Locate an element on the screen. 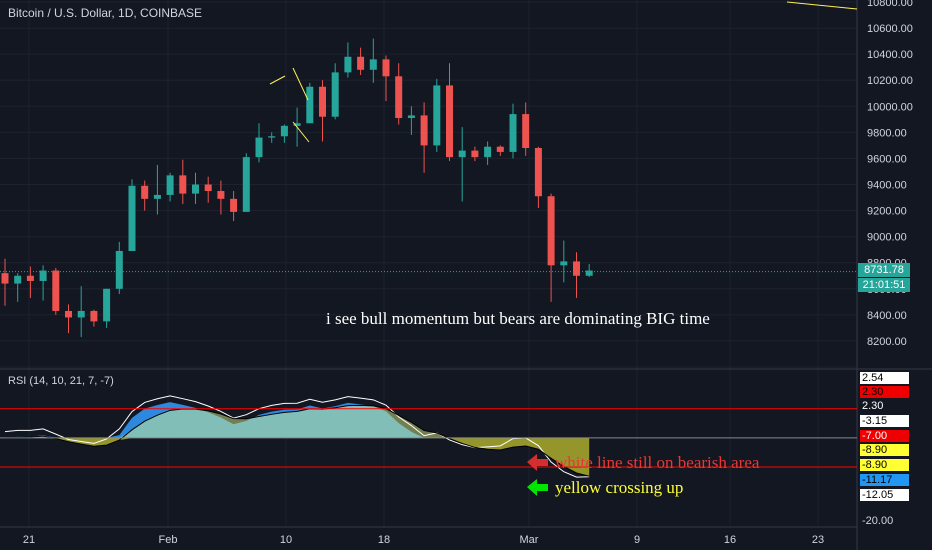 Image resolution: width=932 pixels, height=550 pixels. rsi-black-line is located at coordinates (297, 440).